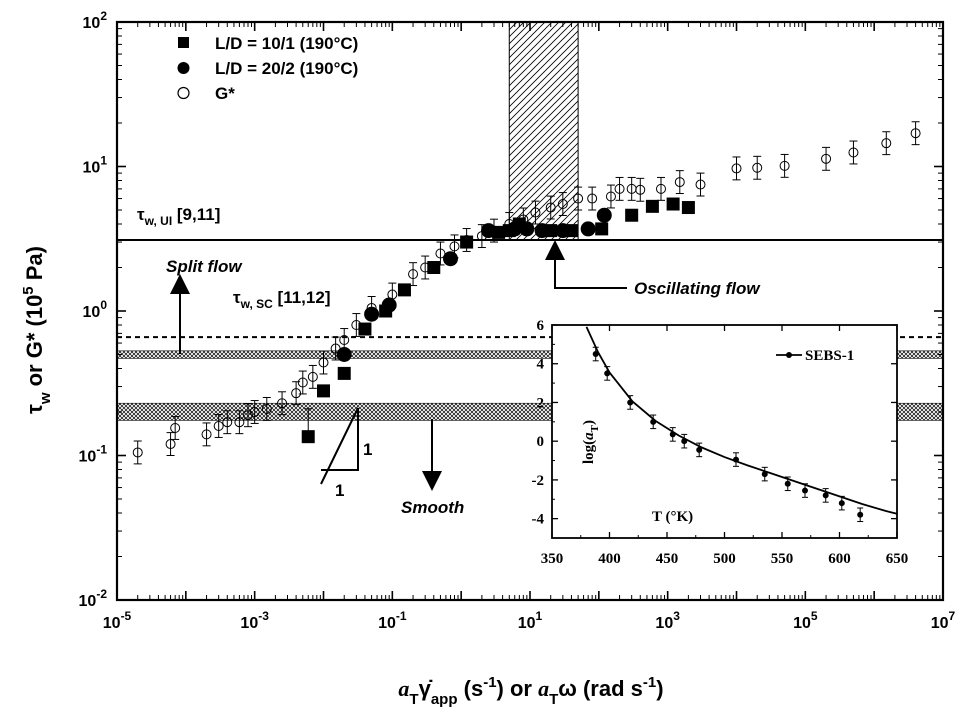 The image size is (967, 718). What do you see at coordinates (541, 403) in the screenshot?
I see `inset-y-tick-label: 2` at bounding box center [541, 403].